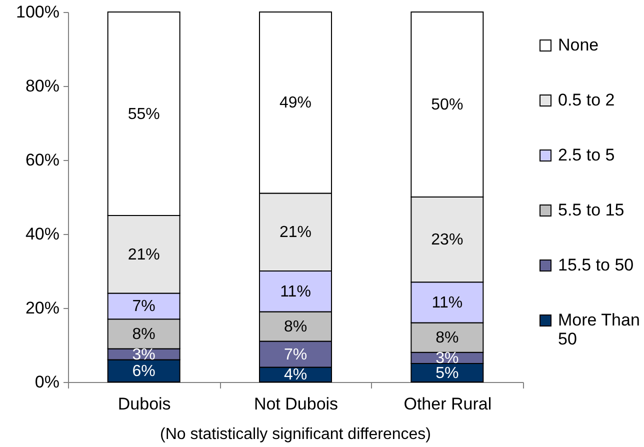  Describe the element at coordinates (591, 210) in the screenshot. I see `legend-label: 5.5 to 15` at that location.